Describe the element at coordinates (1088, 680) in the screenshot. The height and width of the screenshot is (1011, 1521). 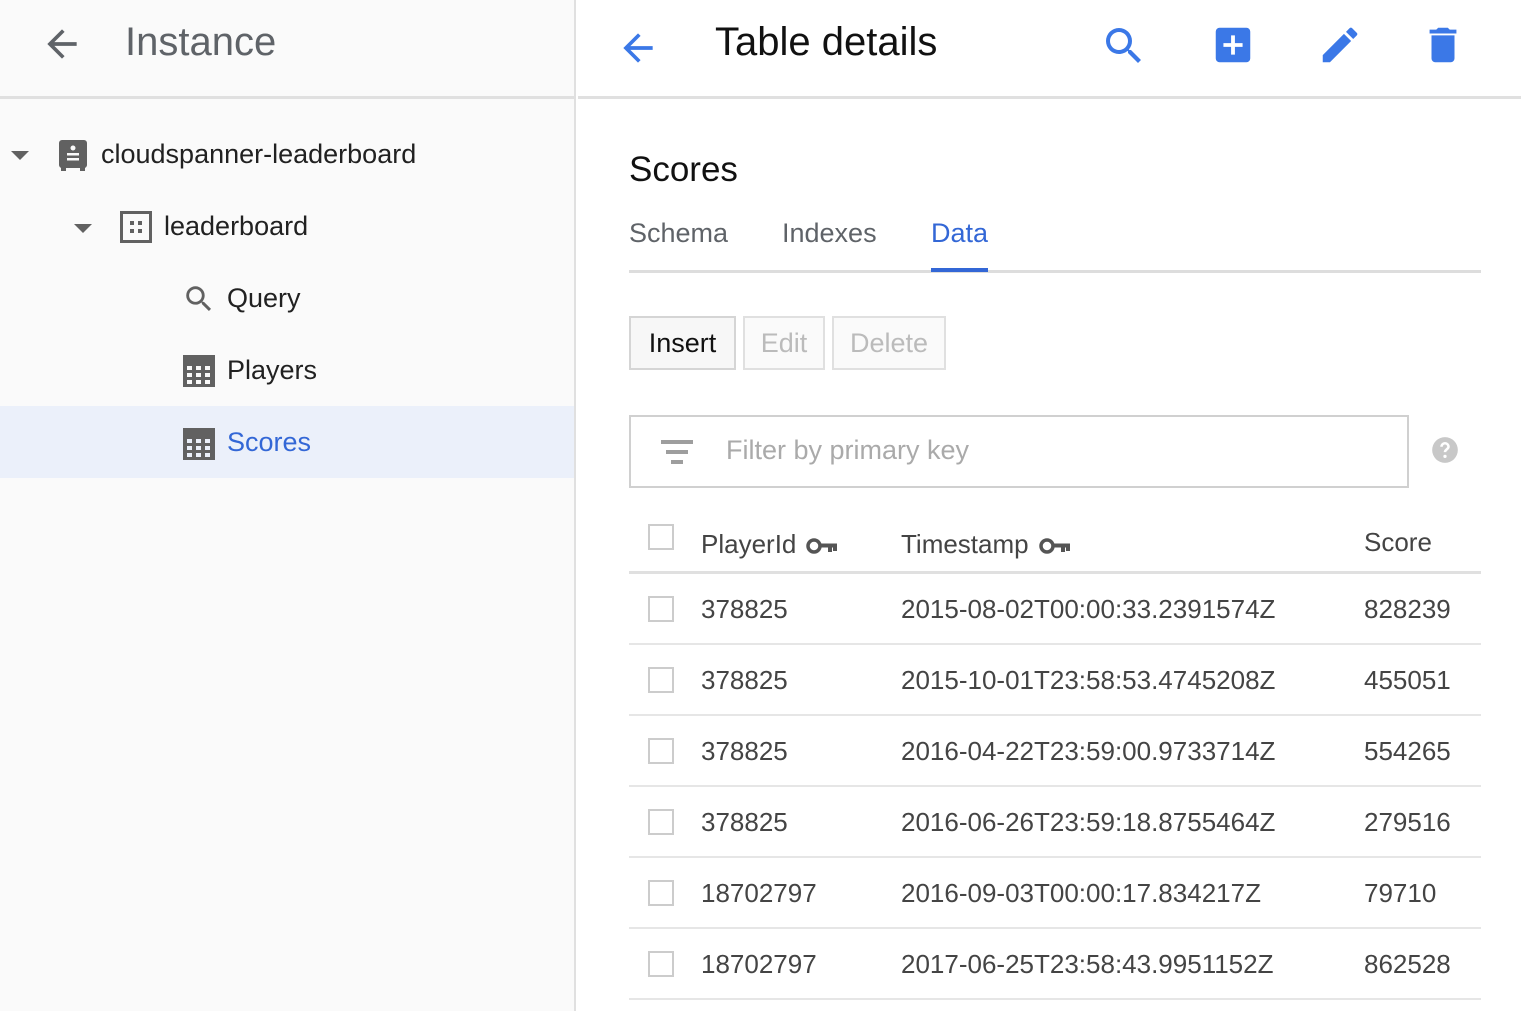
I see `cell-timestamp: 2015-10-01T23:58:53.4745208Z` at that location.